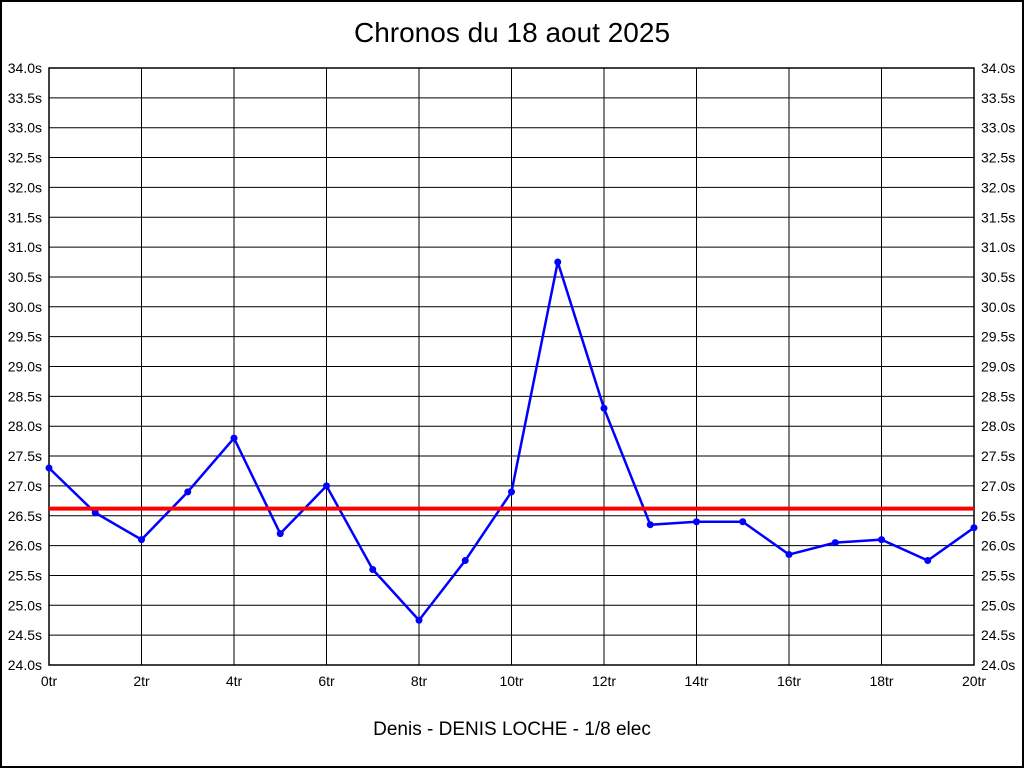 This screenshot has height=768, width=1024. What do you see at coordinates (604, 681) in the screenshot?
I see `x-tick-label: 12tr` at bounding box center [604, 681].